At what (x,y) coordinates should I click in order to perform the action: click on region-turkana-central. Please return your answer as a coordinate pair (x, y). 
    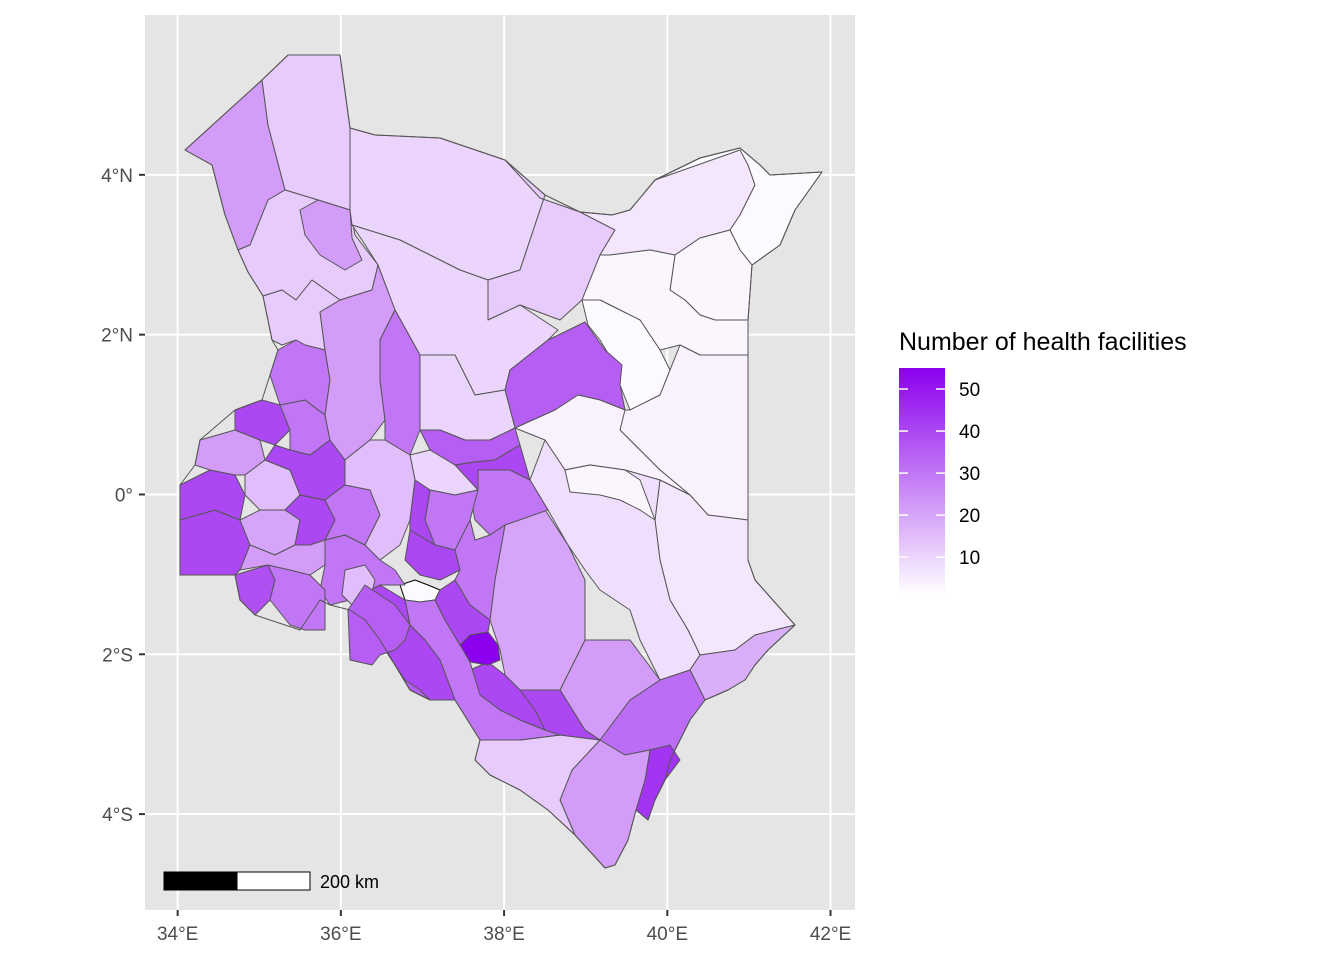
    Looking at the image, I should click on (331, 235).